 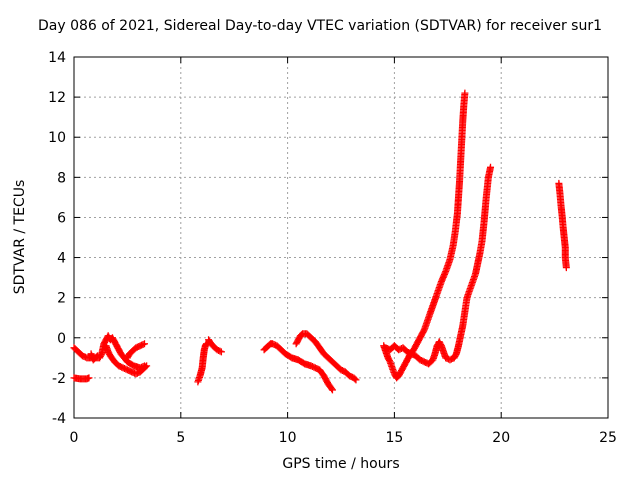 I want to click on x-tick-label: 5, so click(x=180, y=438).